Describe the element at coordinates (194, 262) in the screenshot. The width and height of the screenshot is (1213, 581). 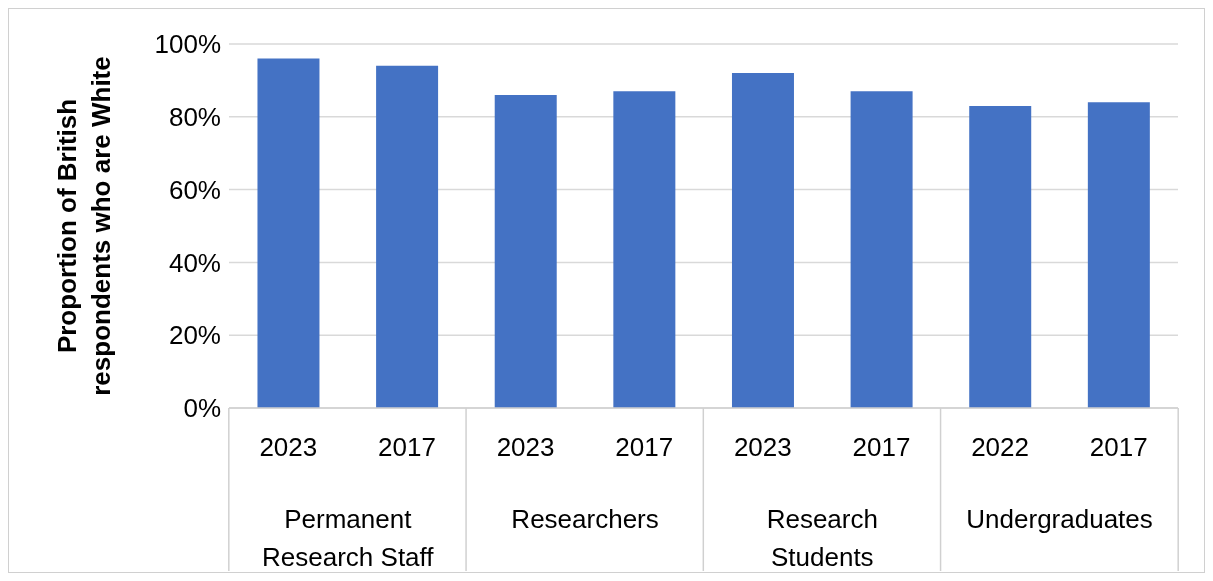
I see `y-tick-label: 40%` at that location.